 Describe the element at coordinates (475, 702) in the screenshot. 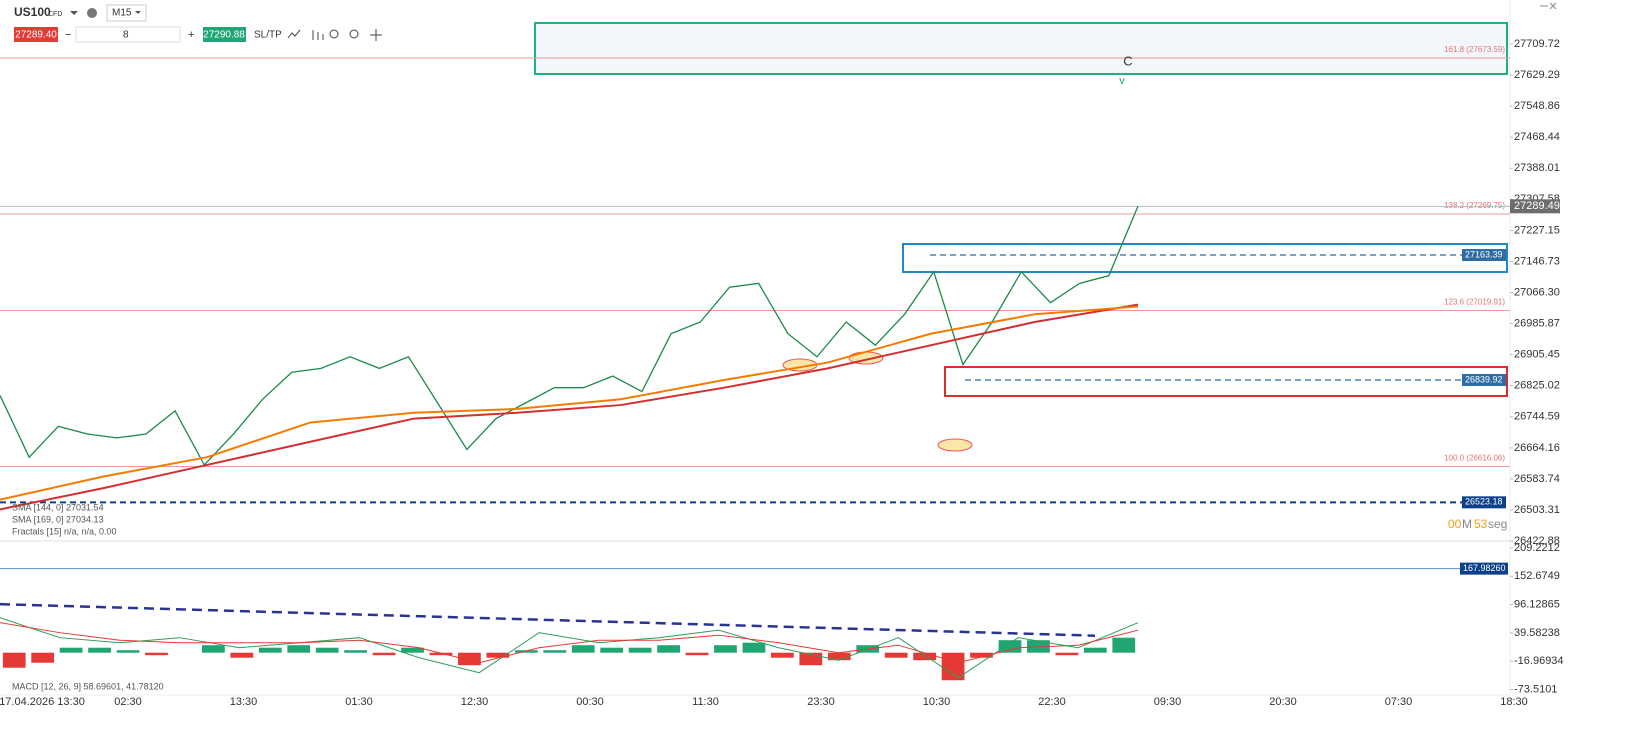

I see `x-tick-label: 12:30` at that location.